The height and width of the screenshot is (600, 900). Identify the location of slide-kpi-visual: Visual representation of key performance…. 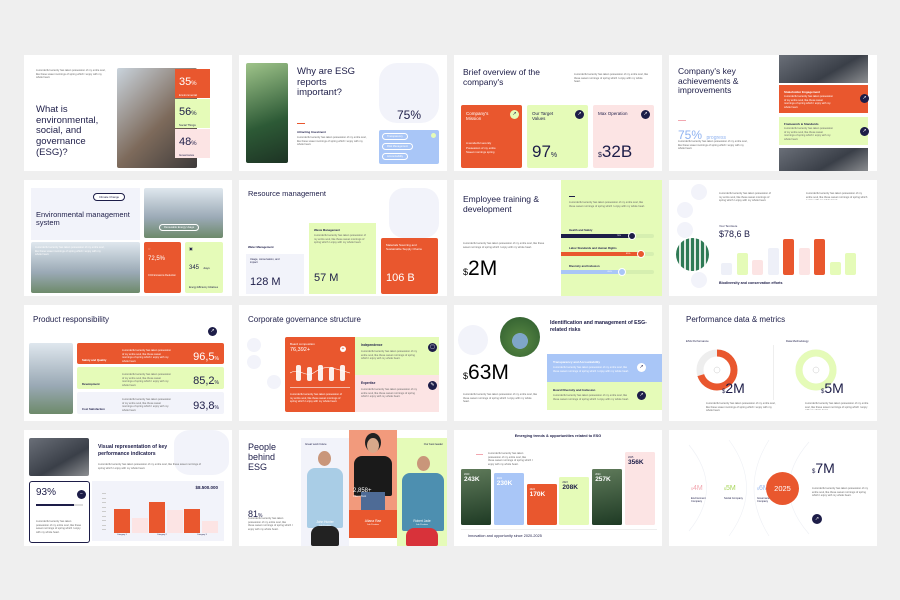
(128, 488).